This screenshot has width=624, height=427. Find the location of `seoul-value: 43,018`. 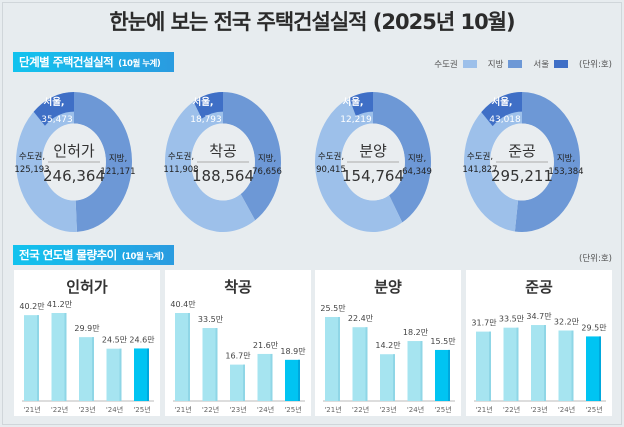

seoul-value: 43,018 is located at coordinates (505, 120).